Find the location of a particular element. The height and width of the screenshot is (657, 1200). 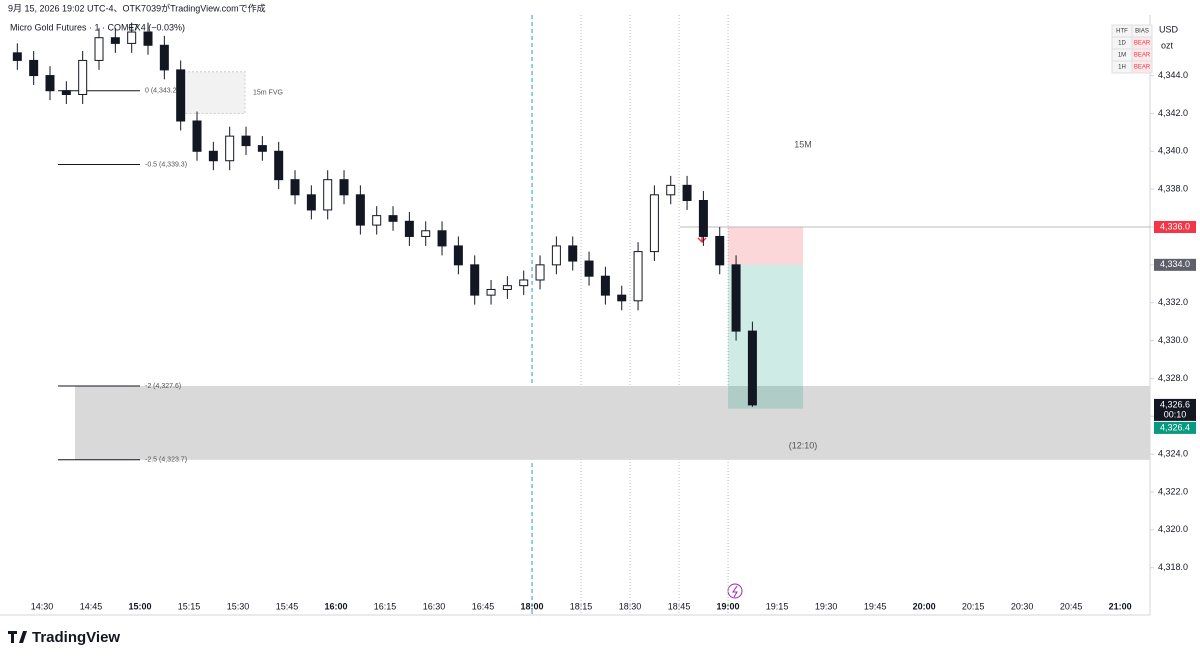

y-tick-label: 4,328.0 is located at coordinates (1173, 378).